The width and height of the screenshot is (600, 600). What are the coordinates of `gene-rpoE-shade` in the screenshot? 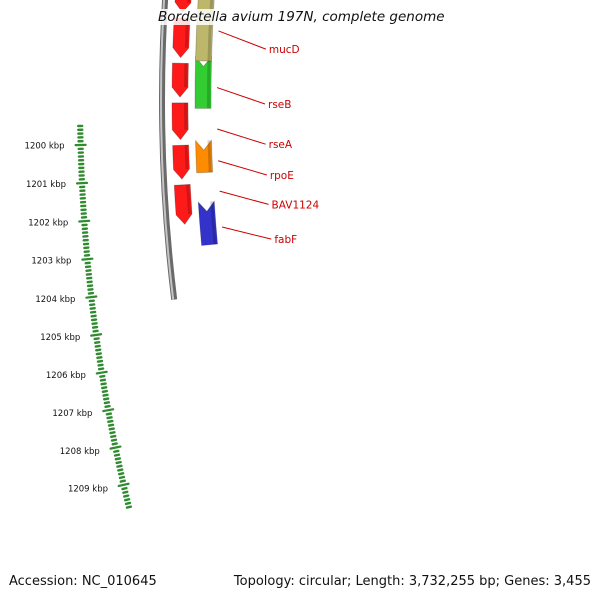 It's located at (209, 156).